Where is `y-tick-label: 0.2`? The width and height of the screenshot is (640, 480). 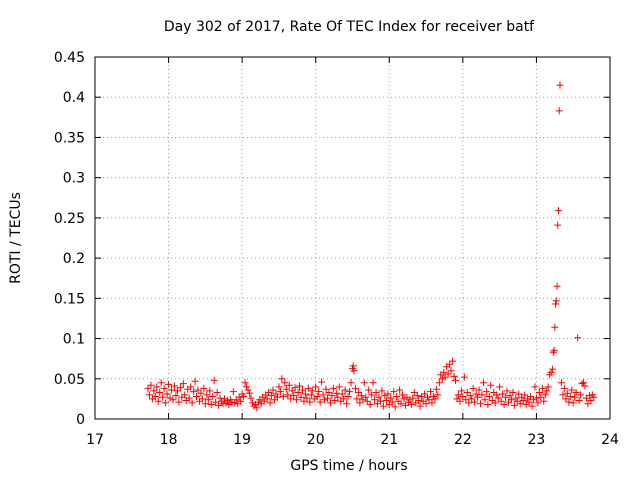
y-tick-label: 0.2 is located at coordinates (74, 259).